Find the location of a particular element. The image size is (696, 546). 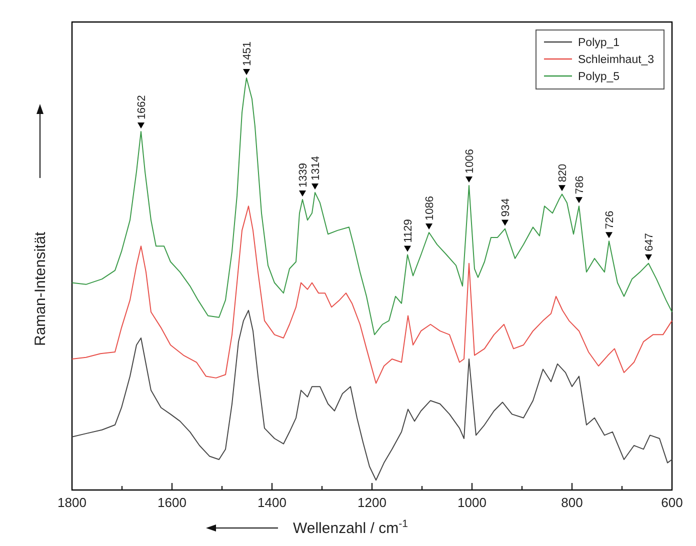

x-axis-title: Wellenzahl / cm$^{-1}$ is located at coordinates (350, 527).